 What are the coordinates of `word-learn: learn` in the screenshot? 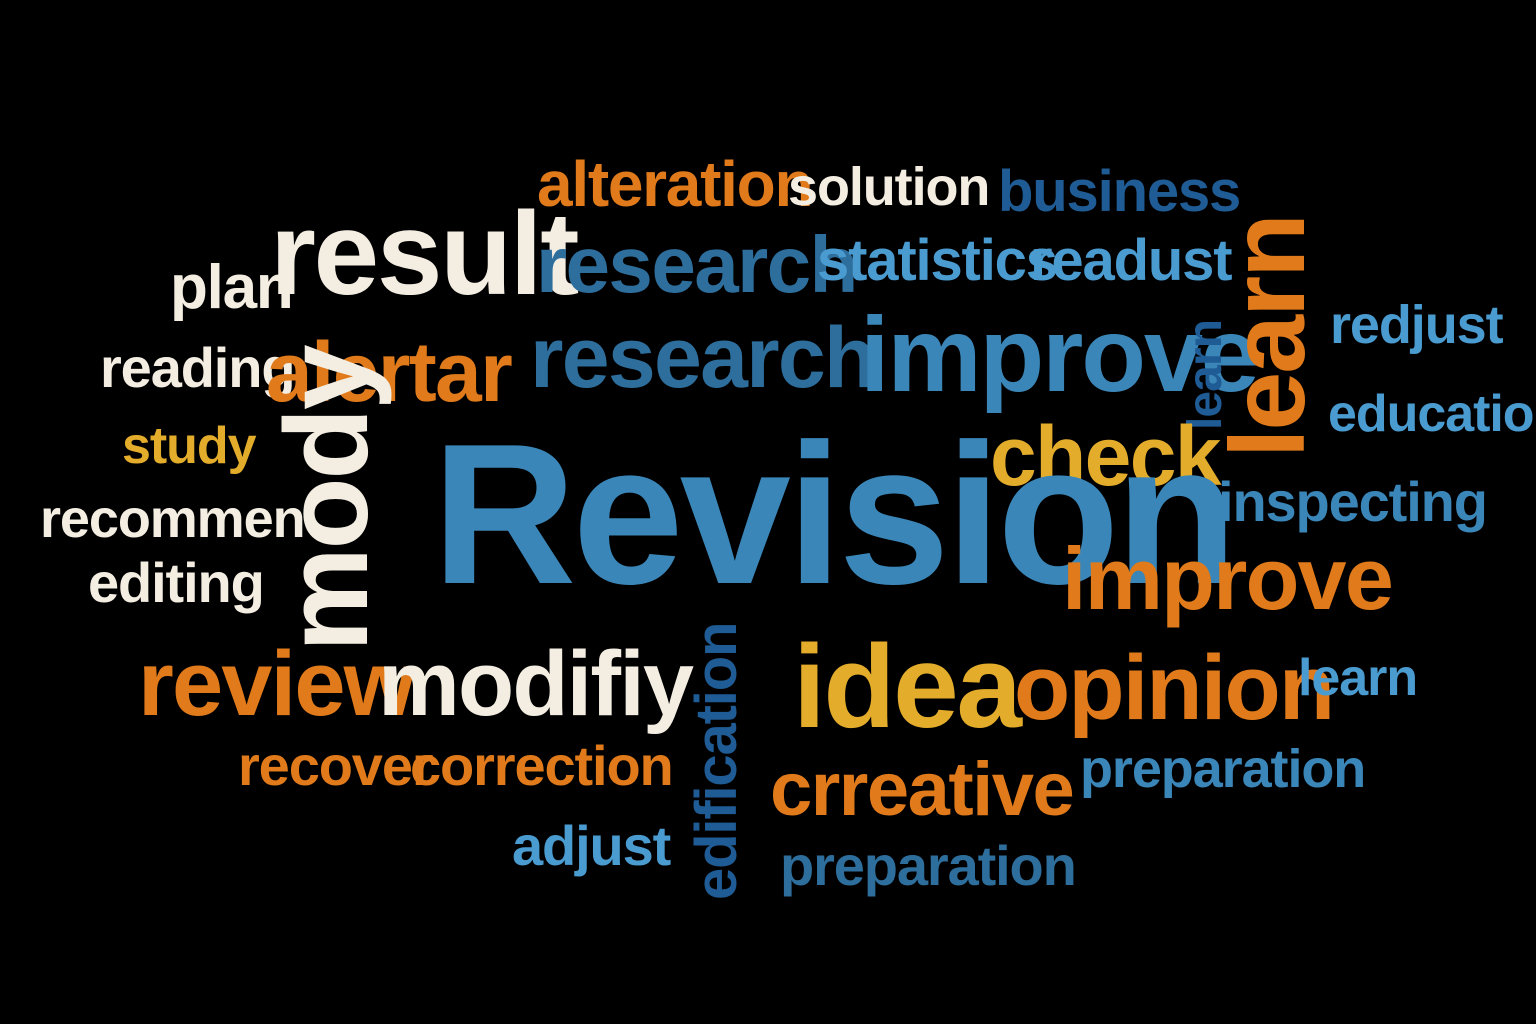 It's located at (1358, 678).